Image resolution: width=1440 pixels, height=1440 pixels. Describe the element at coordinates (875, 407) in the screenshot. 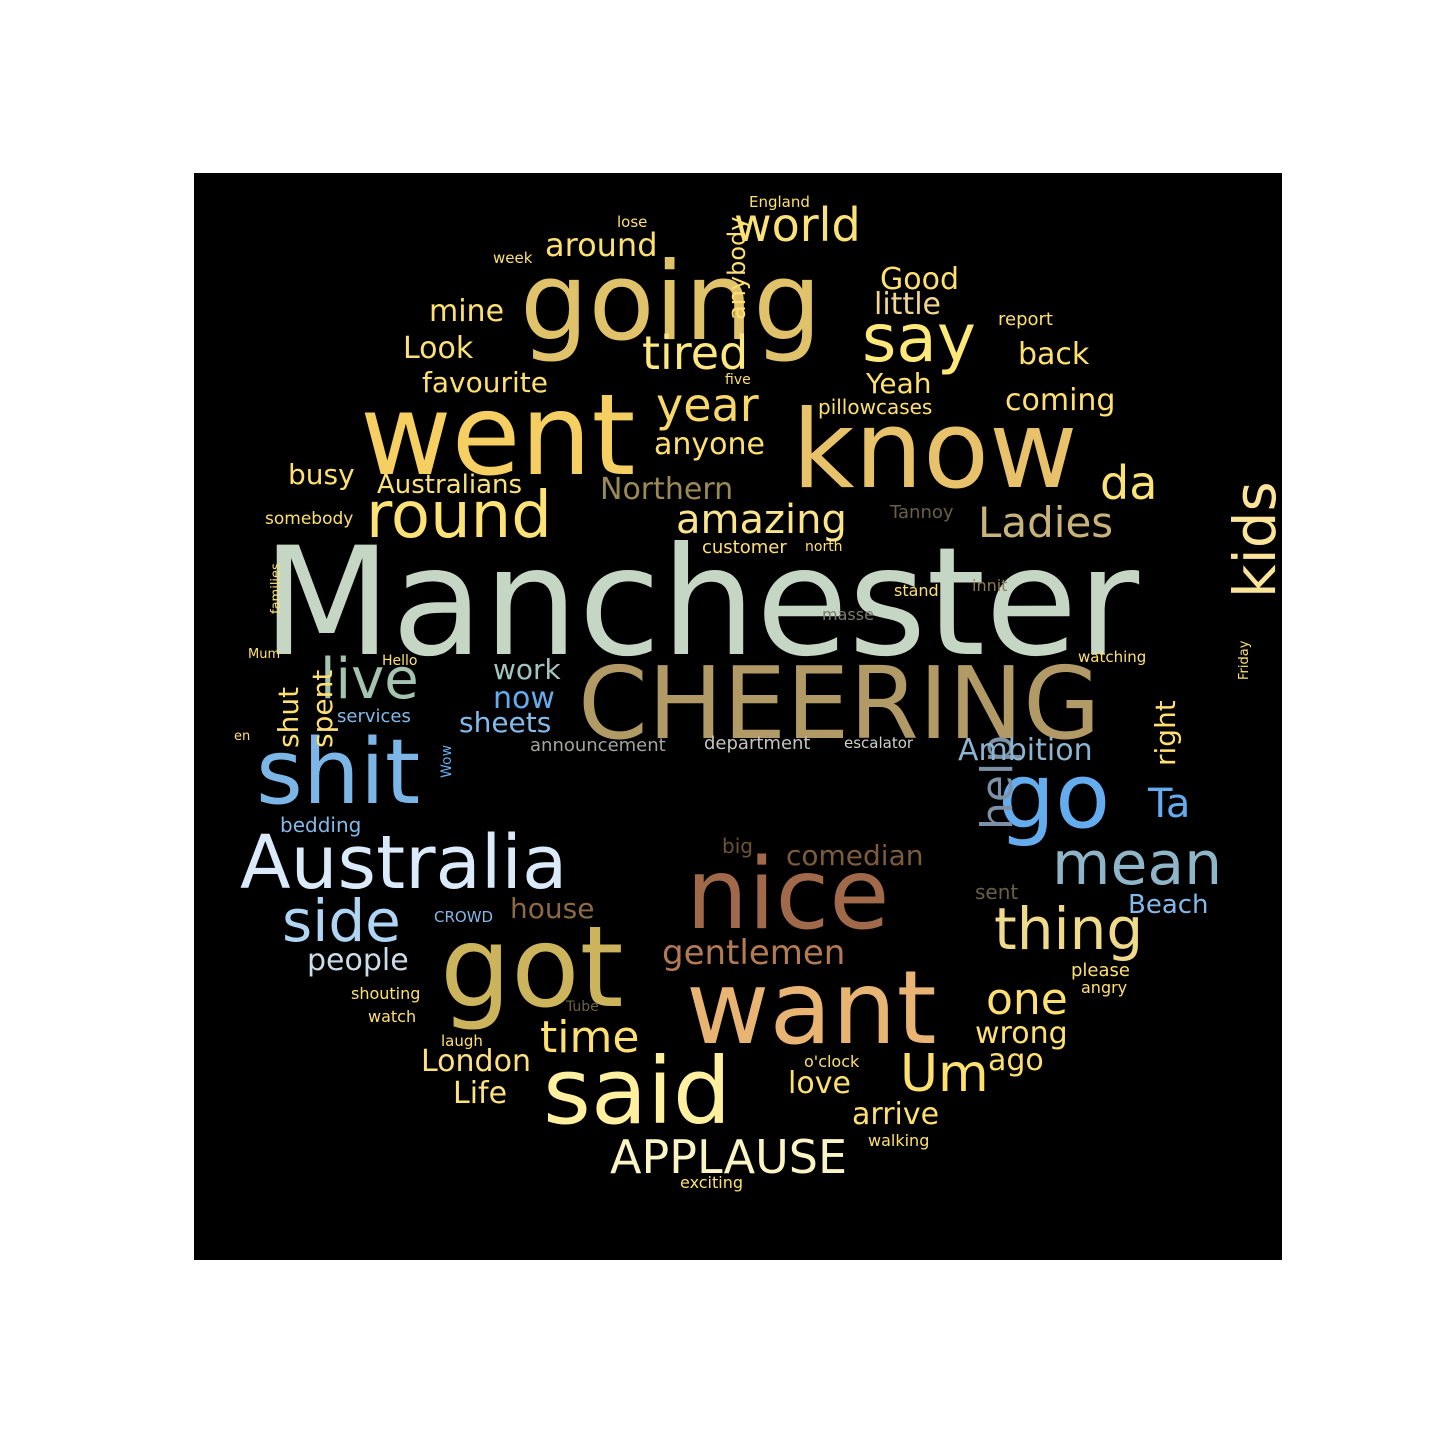

I see `word-pillowcases: pillowcases` at that location.